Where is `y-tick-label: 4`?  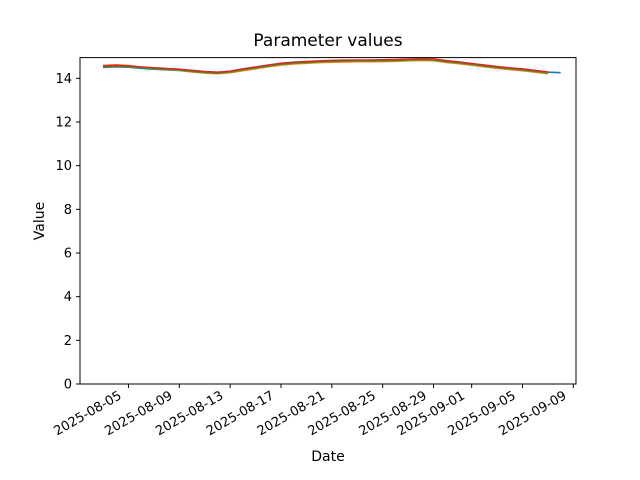
y-tick-label: 4 is located at coordinates (68, 297).